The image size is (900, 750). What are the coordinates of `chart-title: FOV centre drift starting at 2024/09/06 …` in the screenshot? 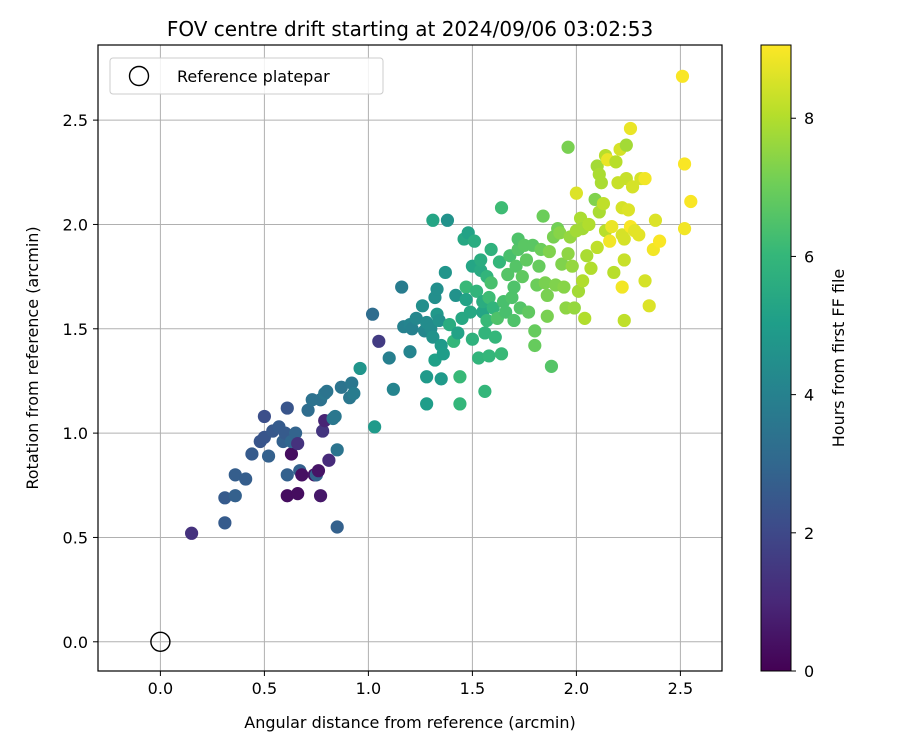 It's located at (410, 29).